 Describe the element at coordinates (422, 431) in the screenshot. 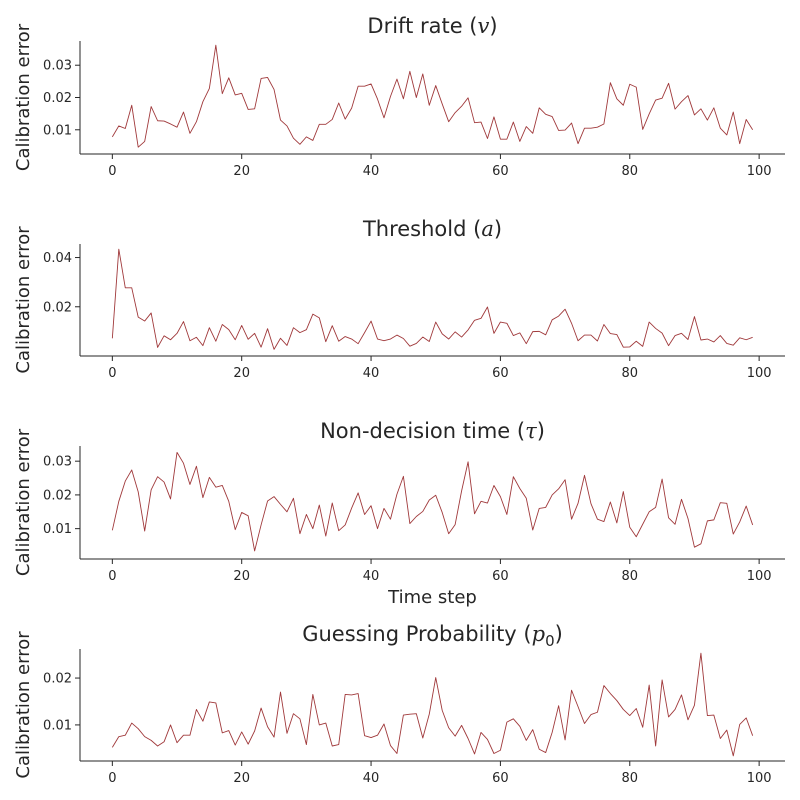

I see `chart-title-text: Non-decision time (` at that location.